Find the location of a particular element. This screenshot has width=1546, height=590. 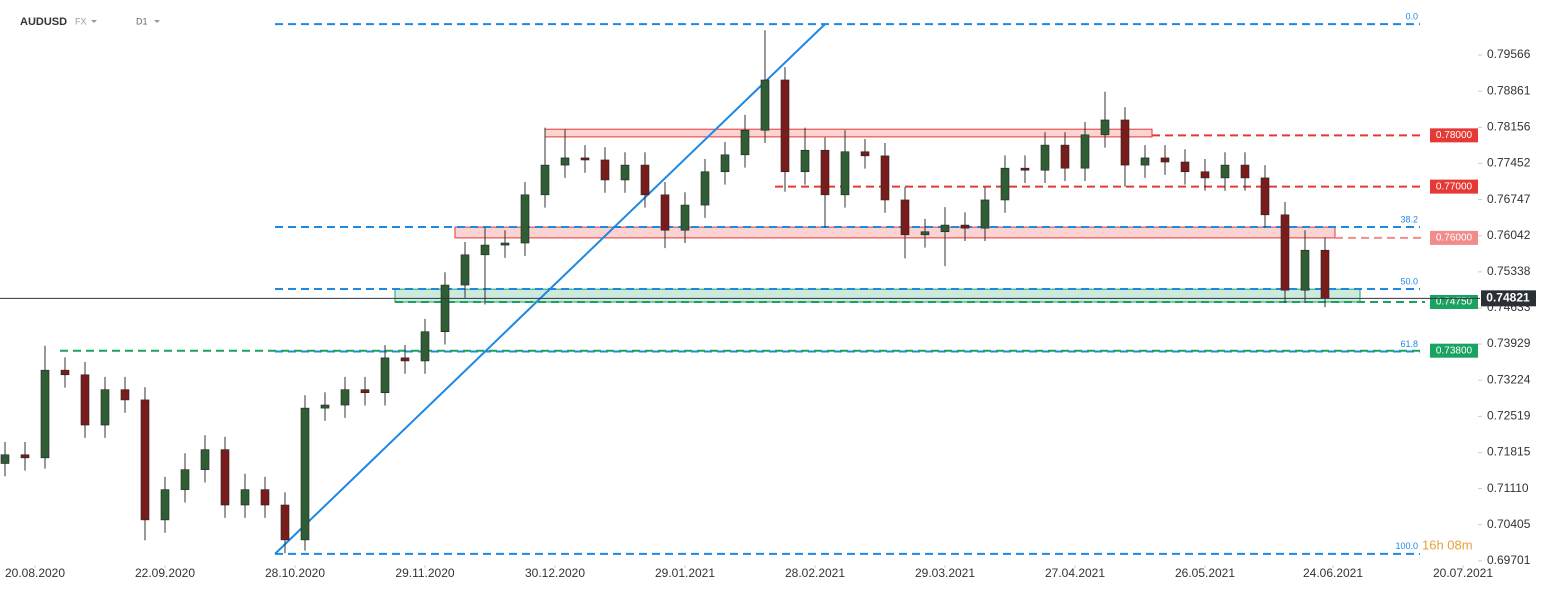

timeframe: D1 is located at coordinates (142, 21).